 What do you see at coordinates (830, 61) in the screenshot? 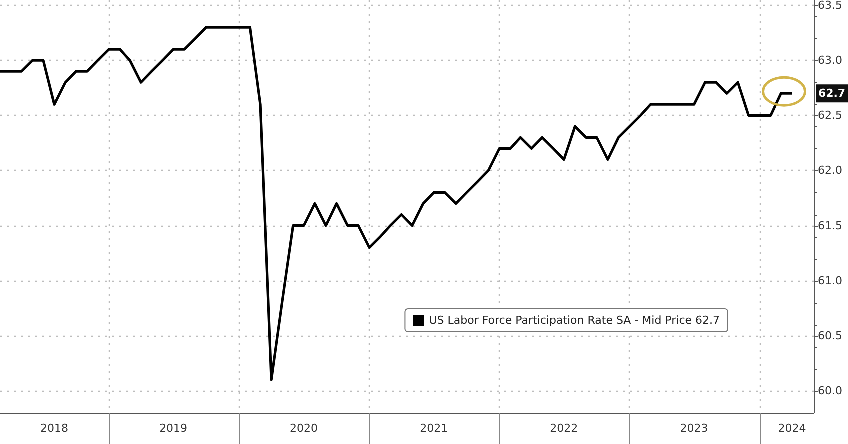
I see `y-tick-label: 63.0` at bounding box center [830, 61].